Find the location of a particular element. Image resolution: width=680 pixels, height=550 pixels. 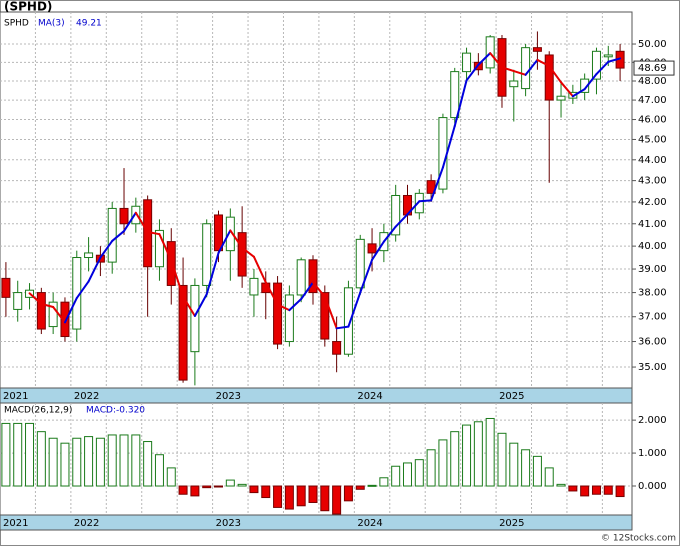

y-tick-label: 44.00 is located at coordinates (652, 160).